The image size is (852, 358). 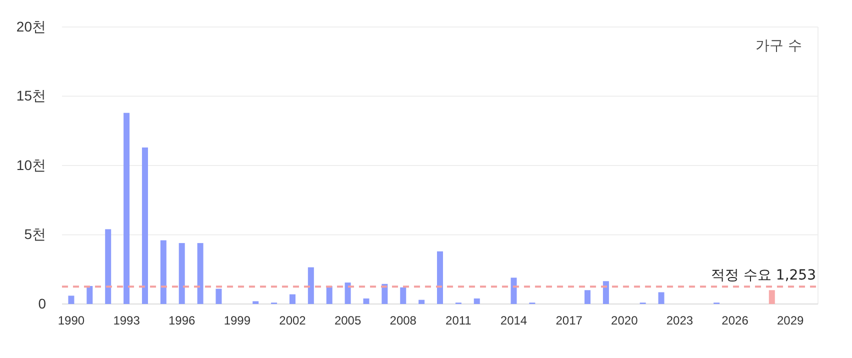 I want to click on y-tick-label: 5천, so click(x=35, y=234).